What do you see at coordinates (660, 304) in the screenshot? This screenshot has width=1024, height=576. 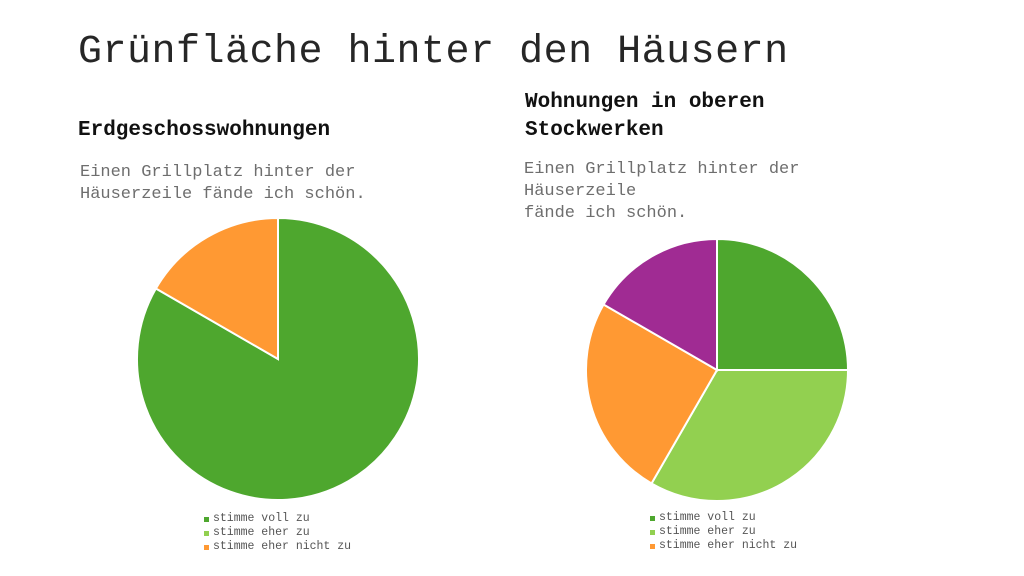 I see `pie-slice-stimme-gar-nicht-zu` at bounding box center [660, 304].